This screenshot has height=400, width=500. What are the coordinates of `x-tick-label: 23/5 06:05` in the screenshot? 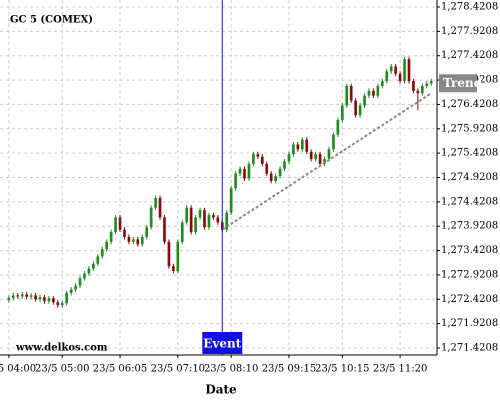 It's located at (120, 369).